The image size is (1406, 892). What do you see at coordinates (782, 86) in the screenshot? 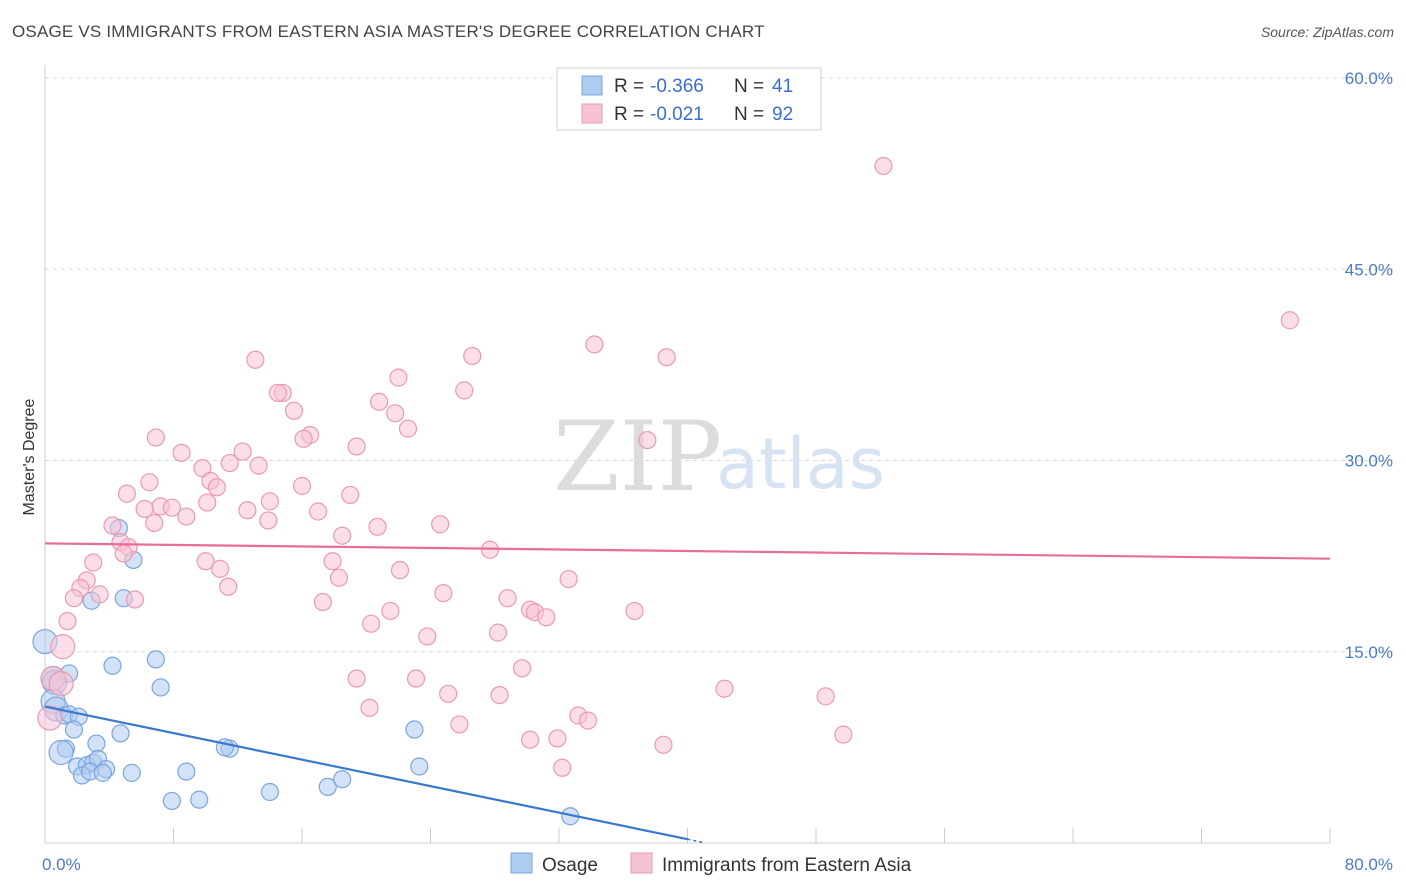
I see `legend-n-value-osage: 41` at bounding box center [782, 86].